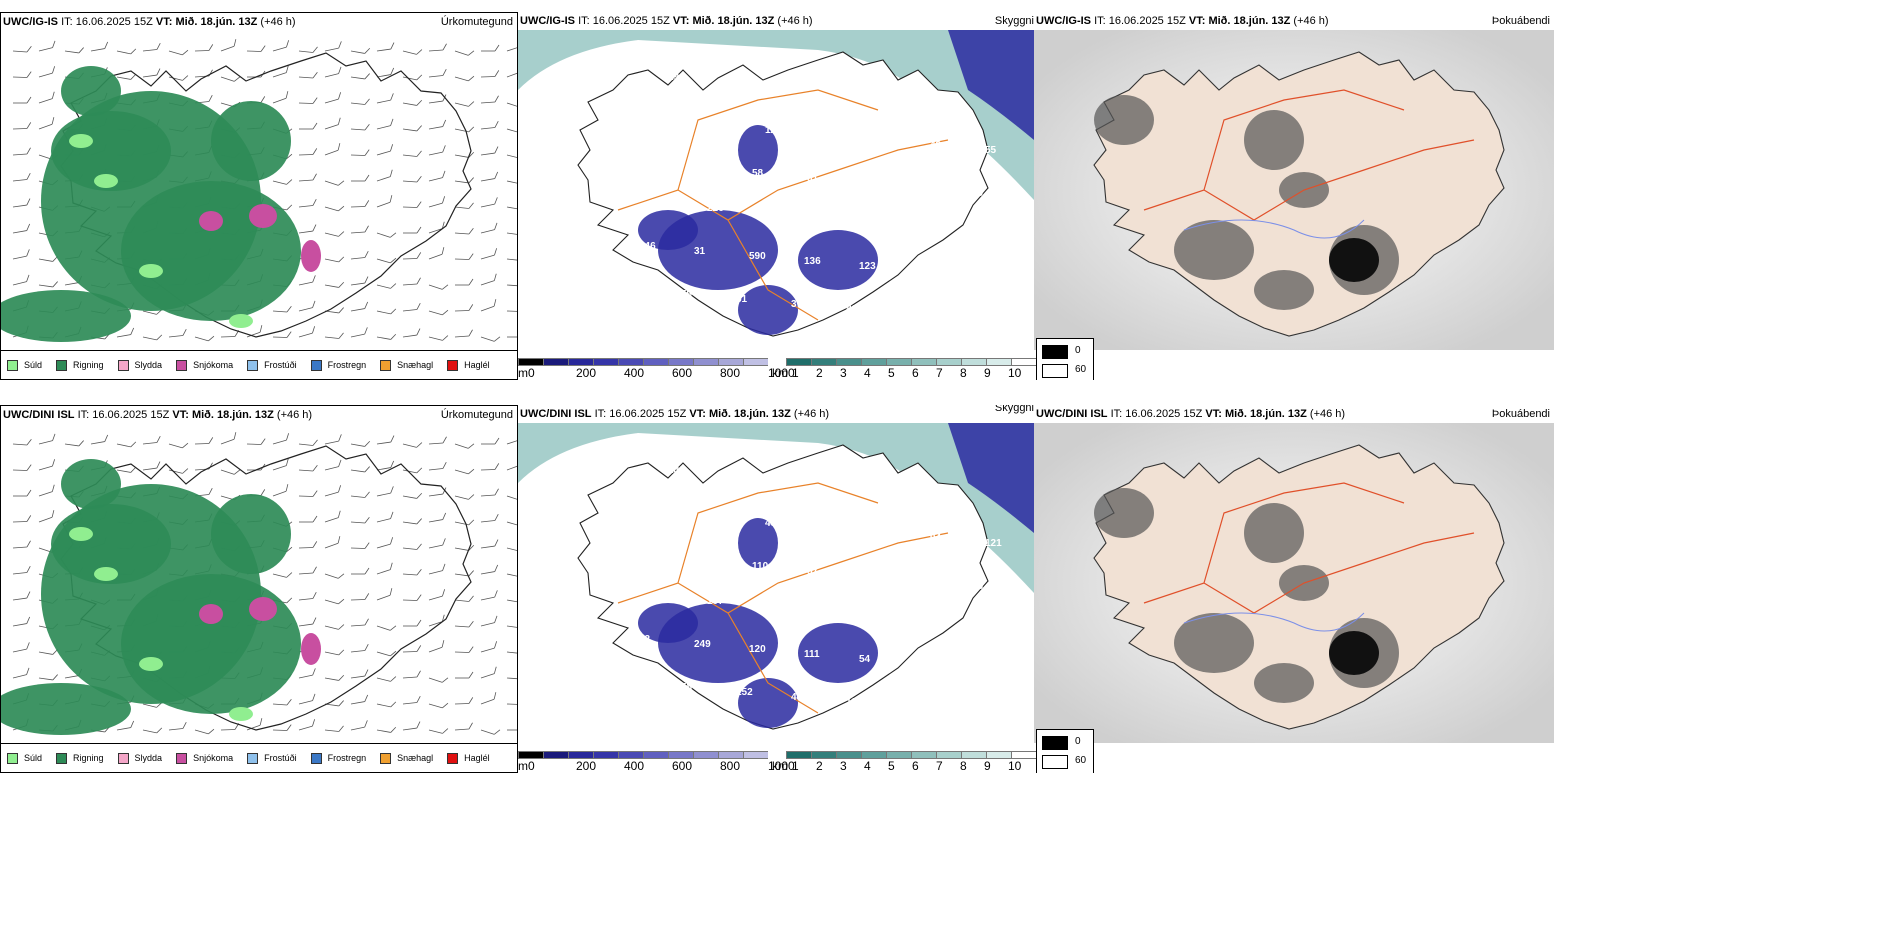 The image size is (1900, 950). What do you see at coordinates (148, 365) in the screenshot?
I see `legend-label: Slydda` at bounding box center [148, 365].